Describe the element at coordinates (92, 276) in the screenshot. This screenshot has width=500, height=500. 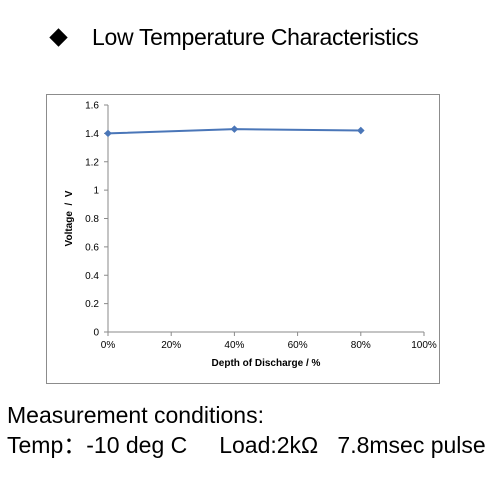
I see `y-tick-label: 0.4` at that location.